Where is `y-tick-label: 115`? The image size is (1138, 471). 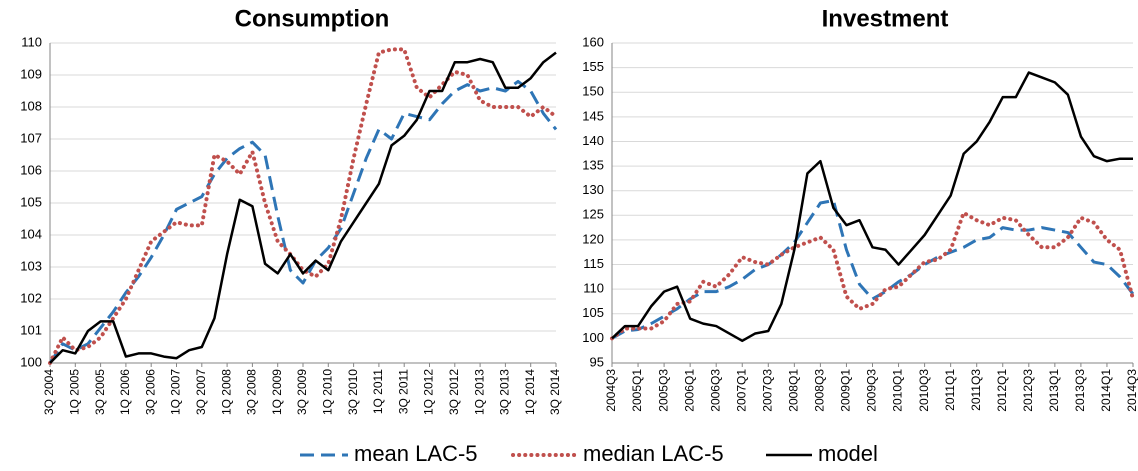 y-tick-label: 115 is located at coordinates (593, 263).